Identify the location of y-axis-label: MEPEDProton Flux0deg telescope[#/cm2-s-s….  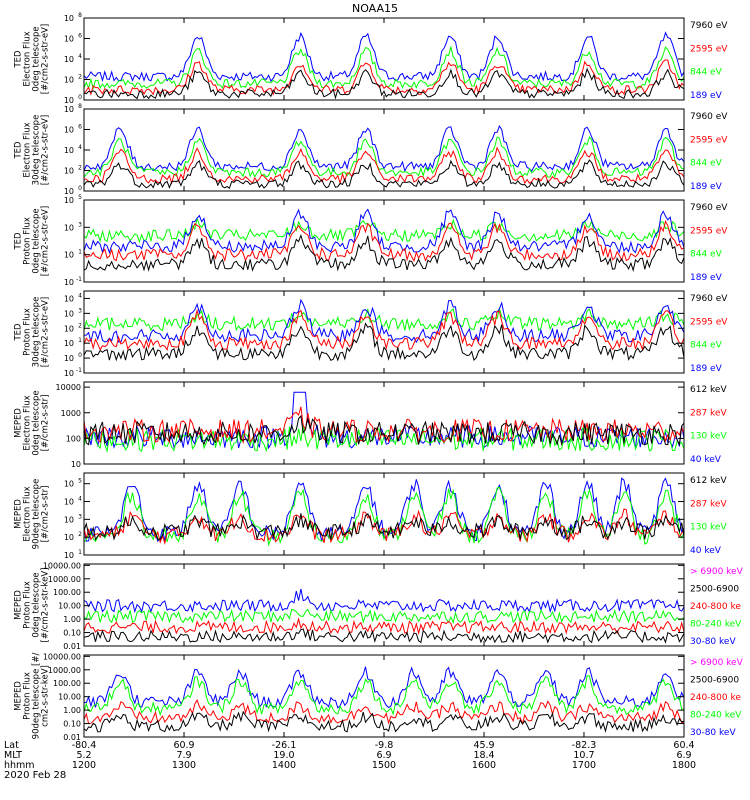
(32, 605).